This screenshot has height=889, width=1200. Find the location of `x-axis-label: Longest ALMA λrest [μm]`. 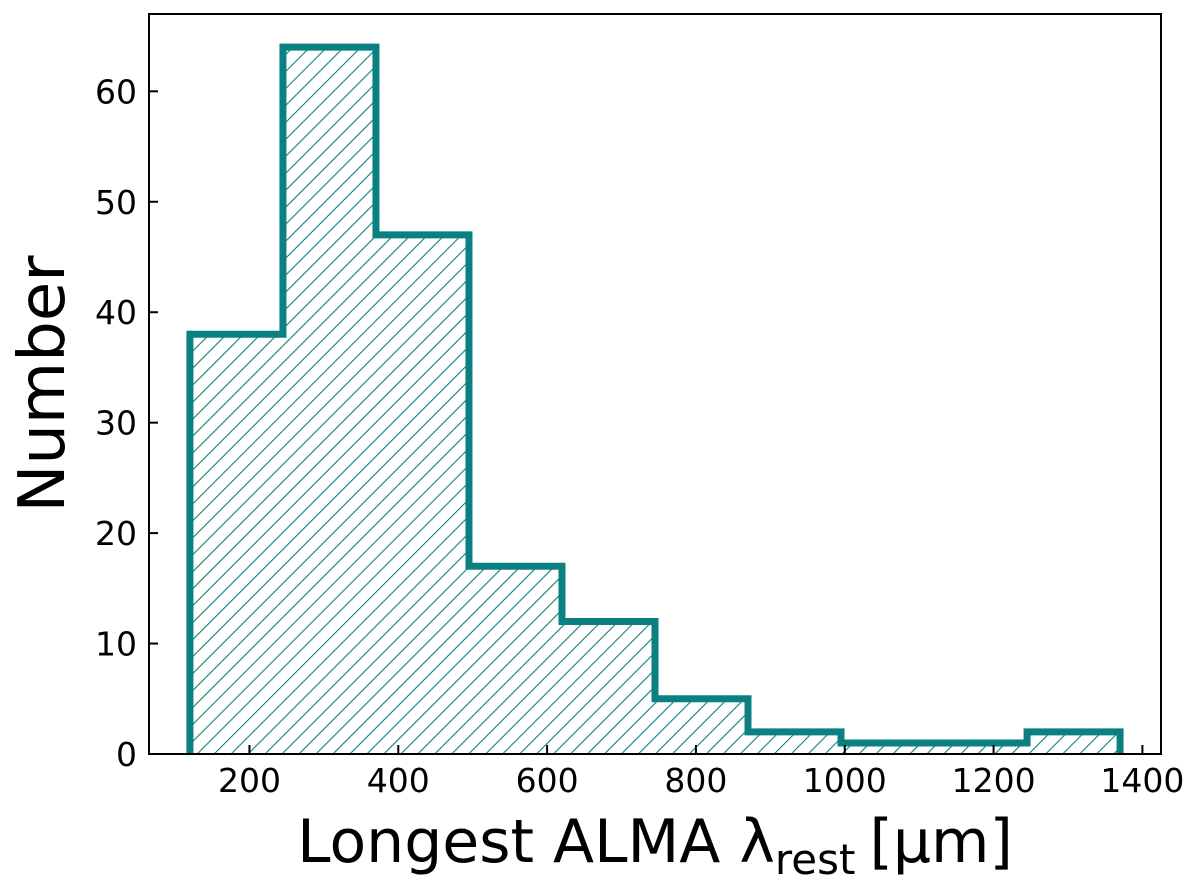

x-axis-label: Longest ALMA λrest [μm] is located at coordinates (655, 845).